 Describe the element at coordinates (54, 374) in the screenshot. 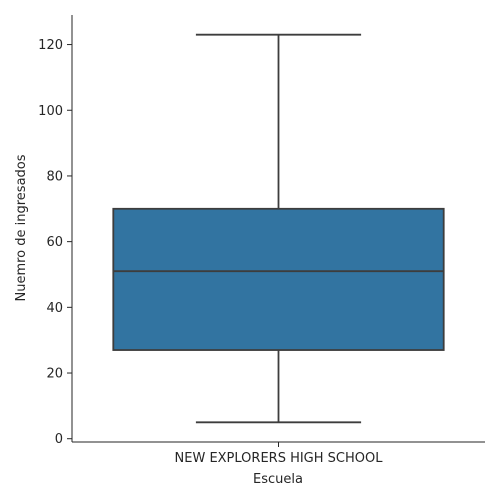

I see `y-tick-label: 20` at that location.